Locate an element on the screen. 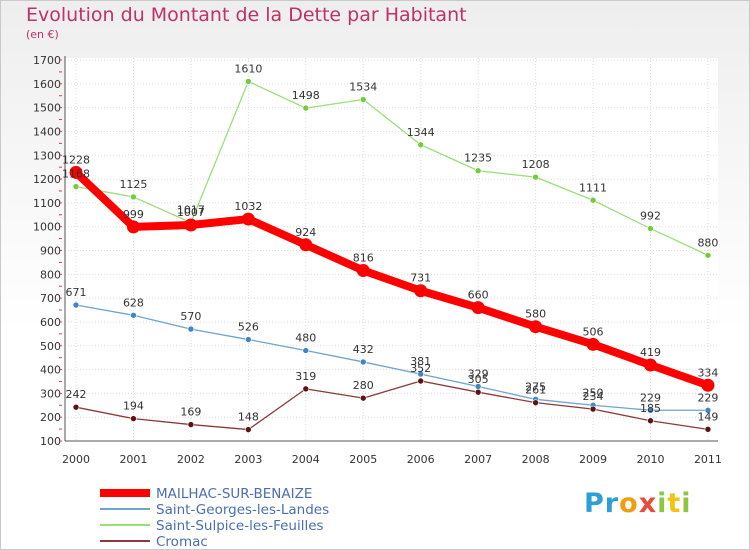 This screenshot has width=750, height=550. data-label: 229 is located at coordinates (707, 397).